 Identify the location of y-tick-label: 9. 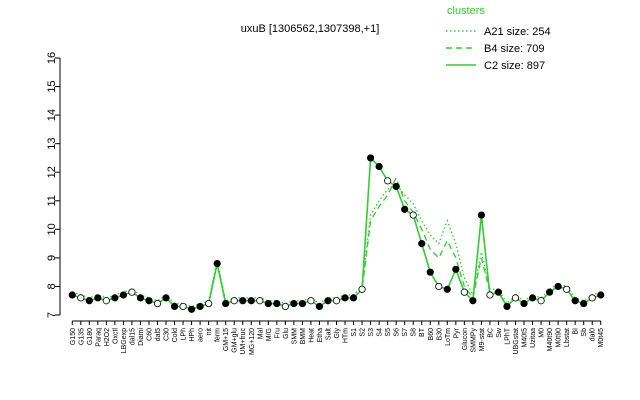
(52, 258).